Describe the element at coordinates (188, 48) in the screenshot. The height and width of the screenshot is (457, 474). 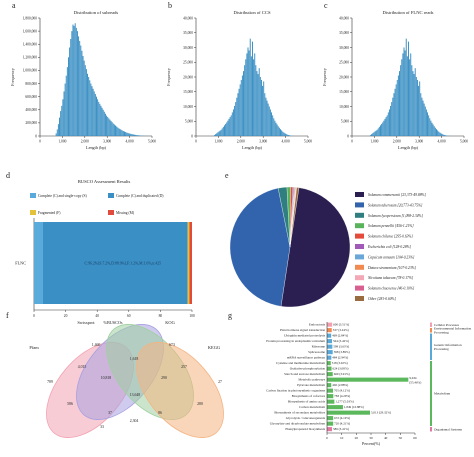
I see `y-tick-label: 30,000` at that location.